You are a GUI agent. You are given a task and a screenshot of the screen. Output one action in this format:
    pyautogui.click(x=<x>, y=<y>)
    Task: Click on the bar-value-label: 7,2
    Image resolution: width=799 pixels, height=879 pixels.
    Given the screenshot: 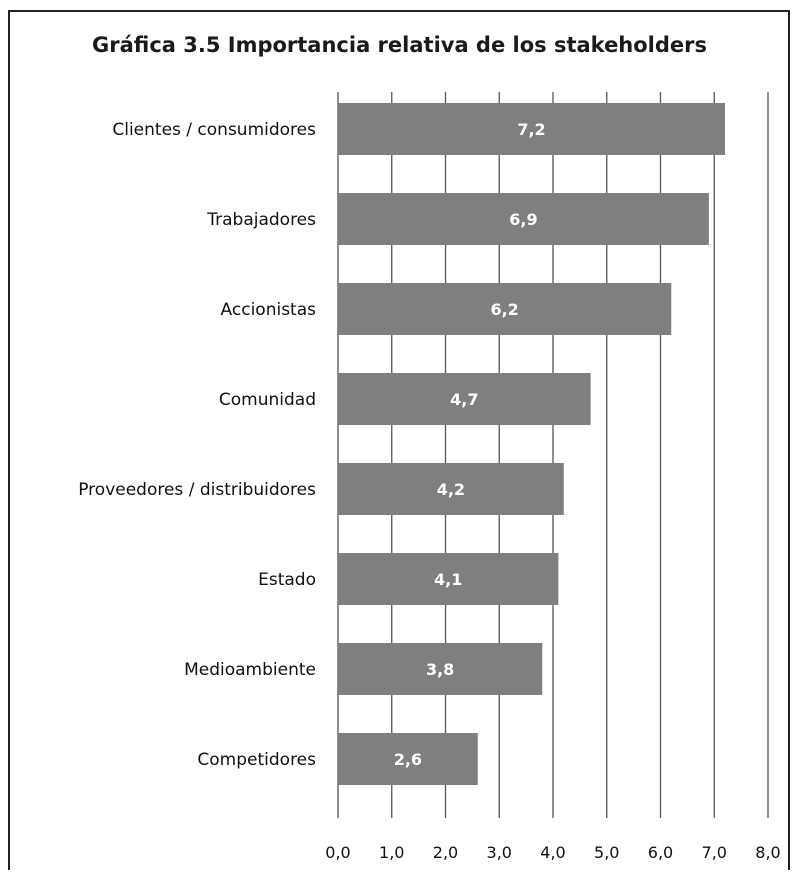 What is the action you would take?
    pyautogui.click(x=531, y=129)
    